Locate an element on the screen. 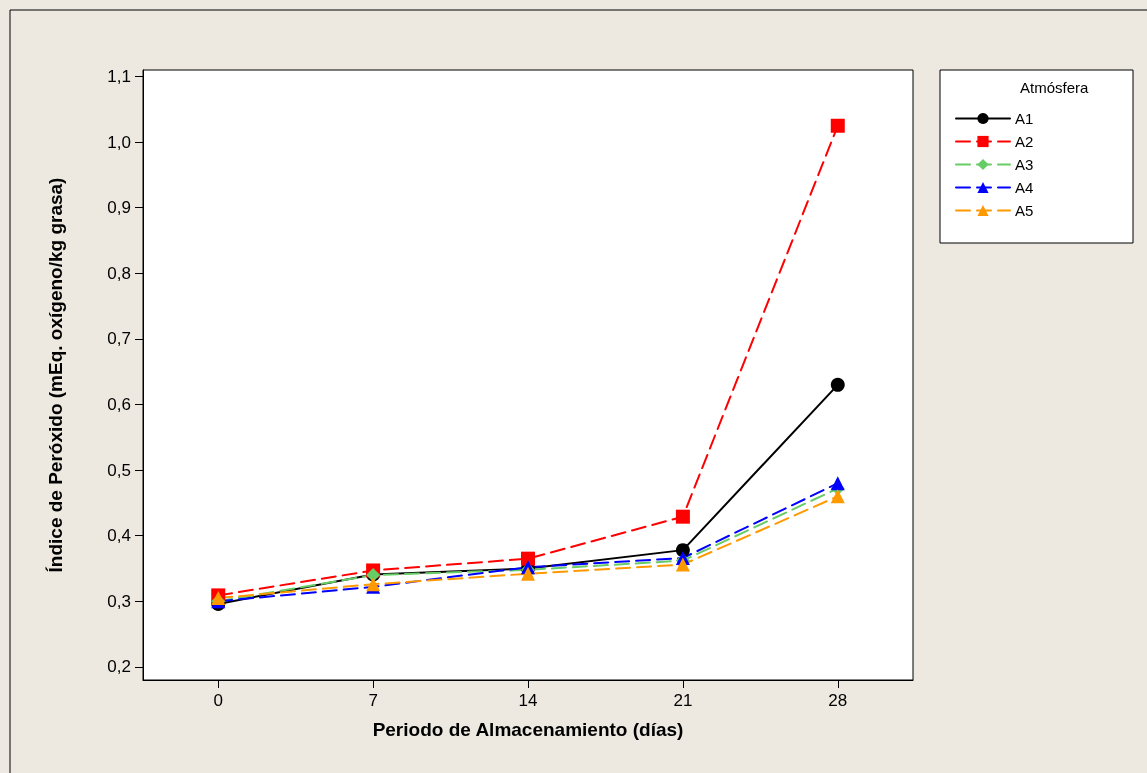 The width and height of the screenshot is (1147, 773). legend-label: A4 is located at coordinates (1024, 187).